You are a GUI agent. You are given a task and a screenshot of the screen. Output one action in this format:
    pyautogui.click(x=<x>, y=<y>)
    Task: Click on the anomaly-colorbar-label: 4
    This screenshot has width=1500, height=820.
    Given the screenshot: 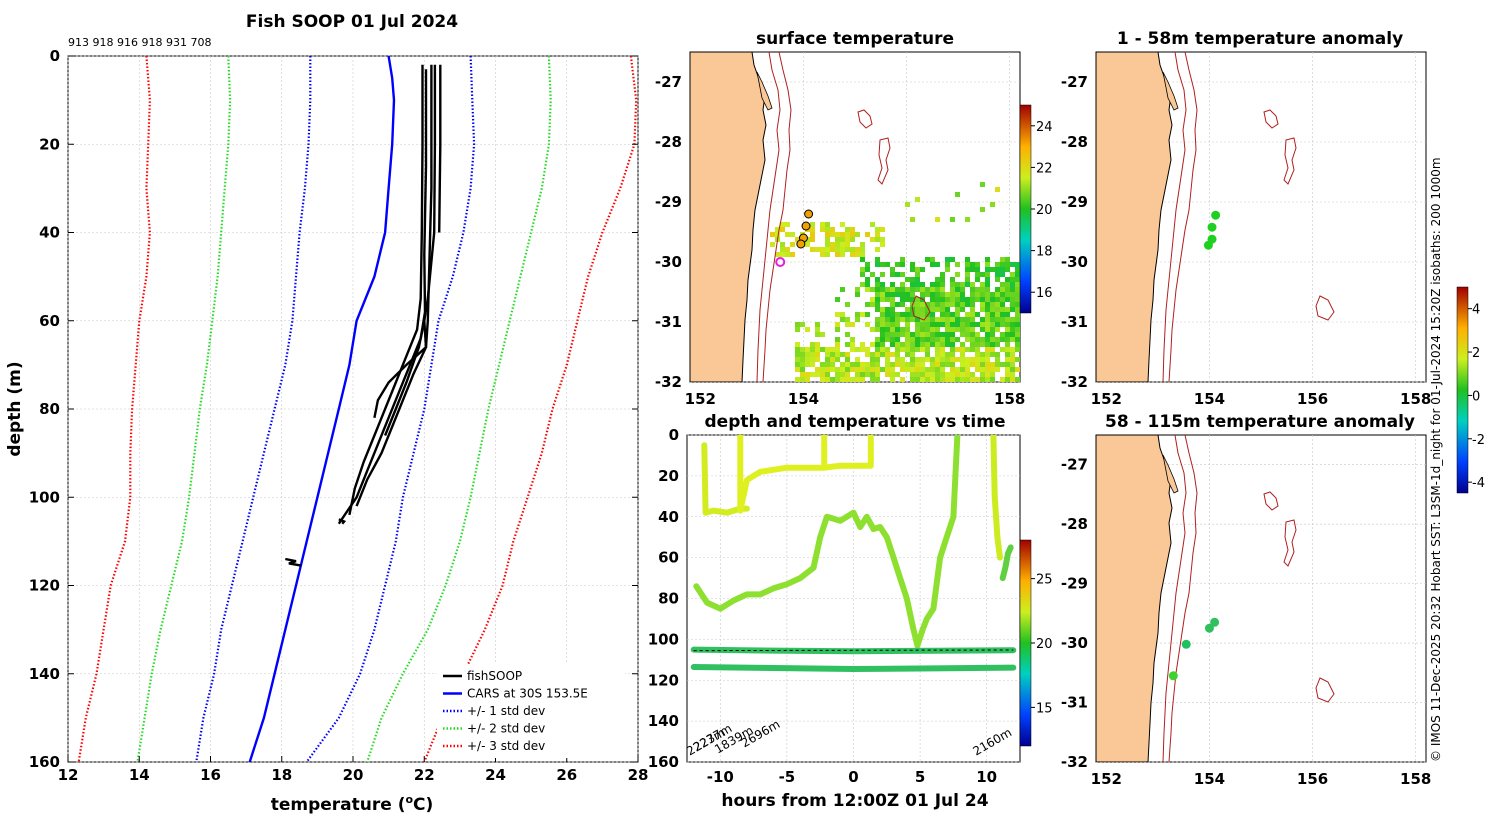 What is the action you would take?
    pyautogui.click(x=1476, y=310)
    